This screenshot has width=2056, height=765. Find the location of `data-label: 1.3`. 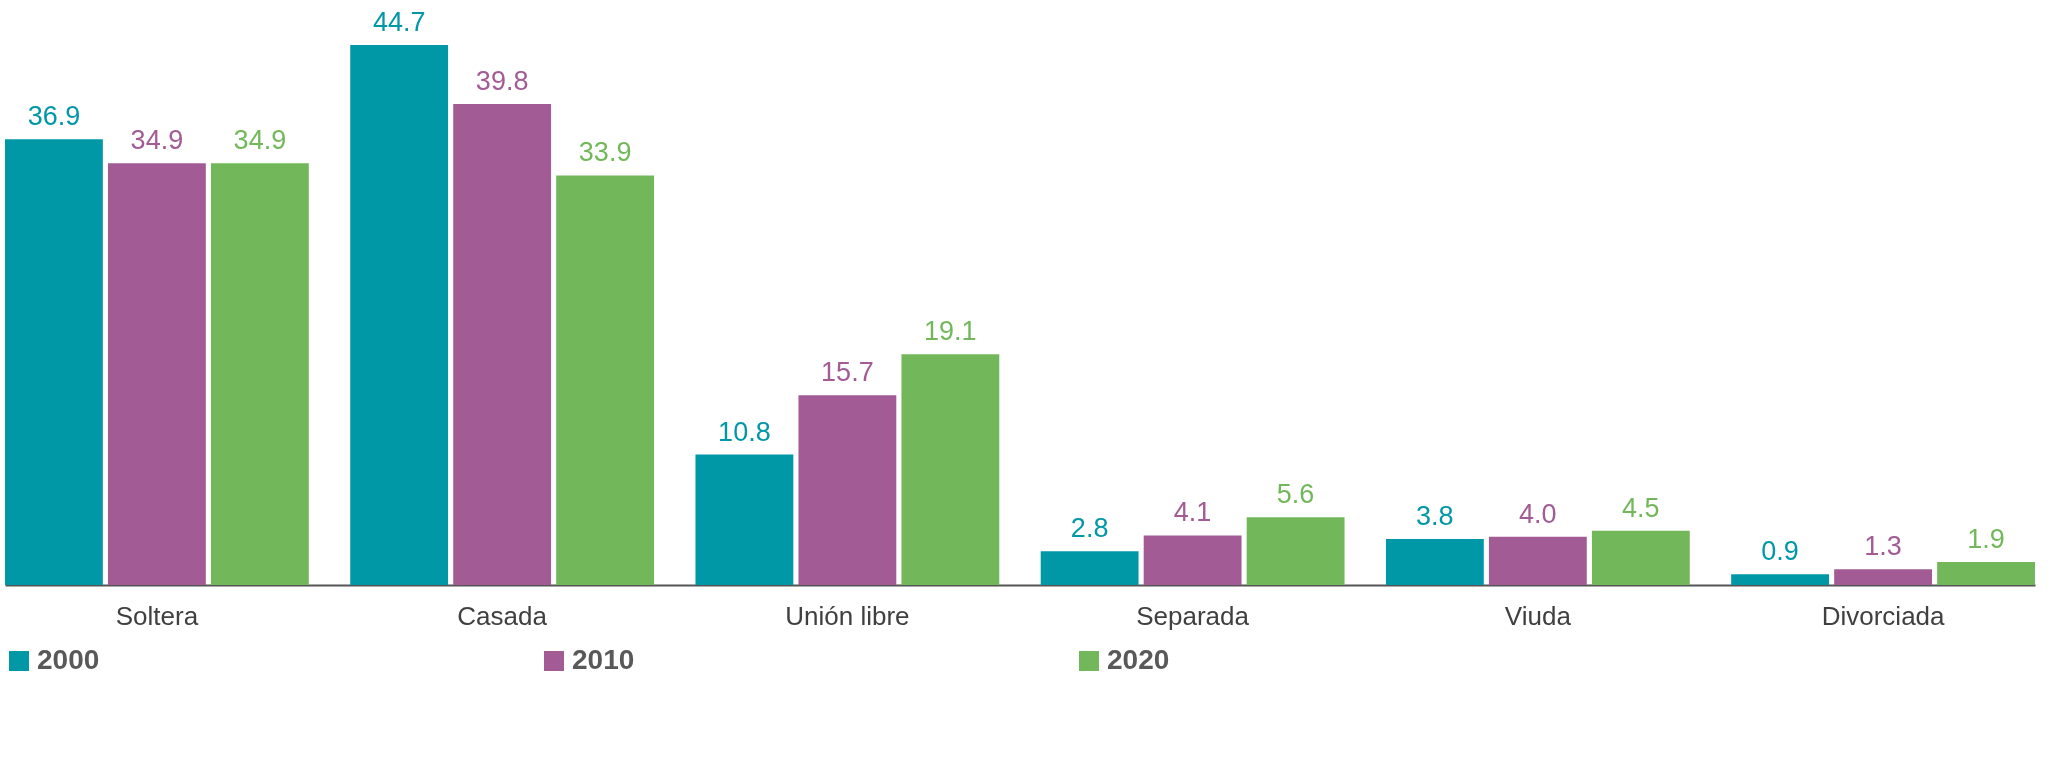

data-label: 1.3 is located at coordinates (1883, 546).